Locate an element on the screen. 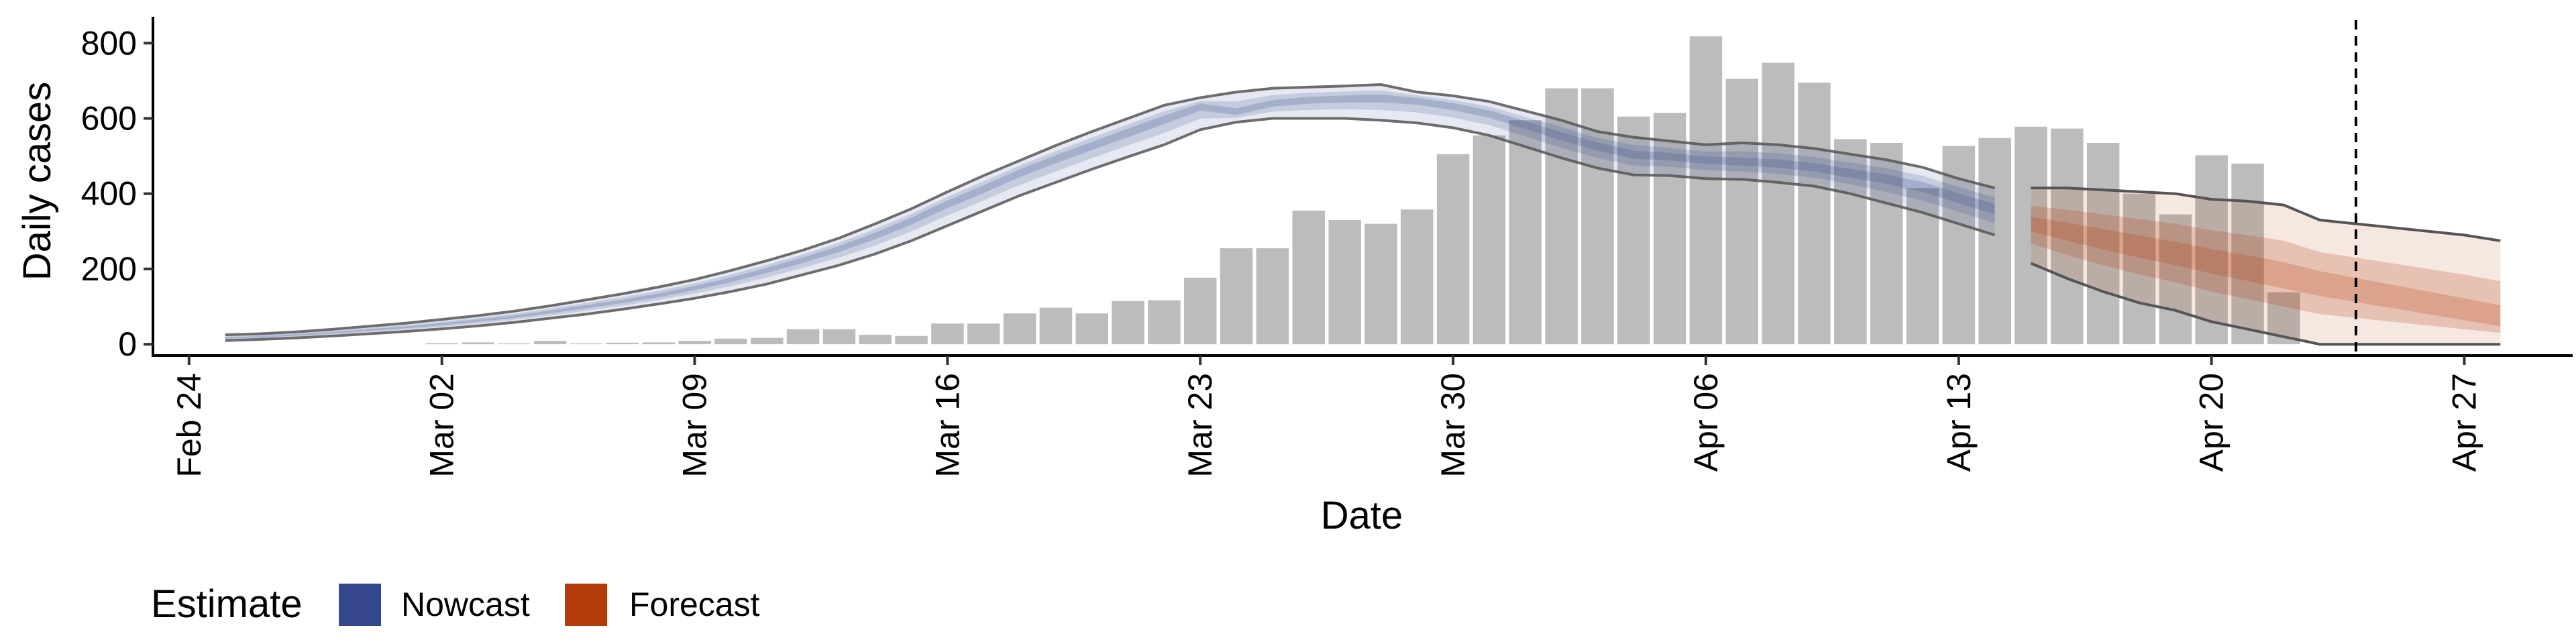  forecast-series is located at coordinates (2265, 266).